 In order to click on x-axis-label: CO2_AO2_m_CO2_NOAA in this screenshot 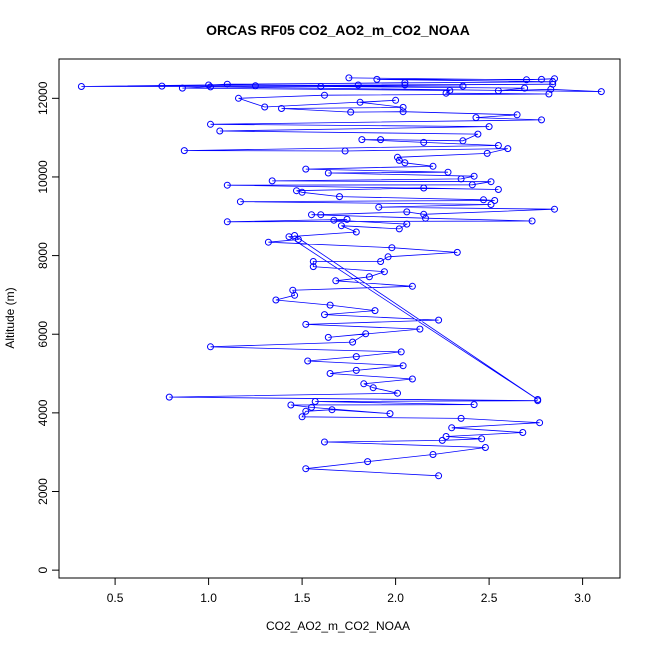, I will do `click(338, 626)`.